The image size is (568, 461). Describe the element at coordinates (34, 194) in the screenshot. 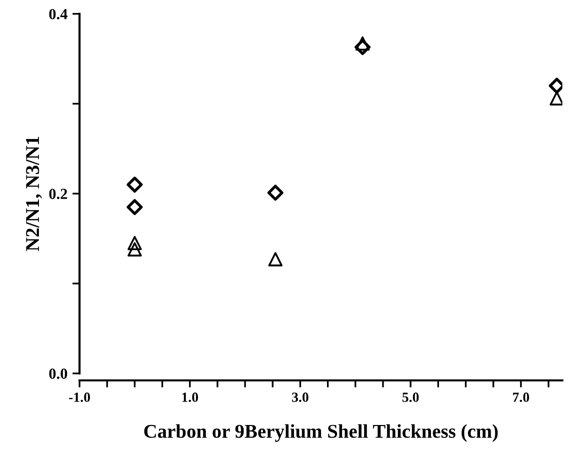

I see `y-axis-title: N2/N1, N3/N1` at that location.